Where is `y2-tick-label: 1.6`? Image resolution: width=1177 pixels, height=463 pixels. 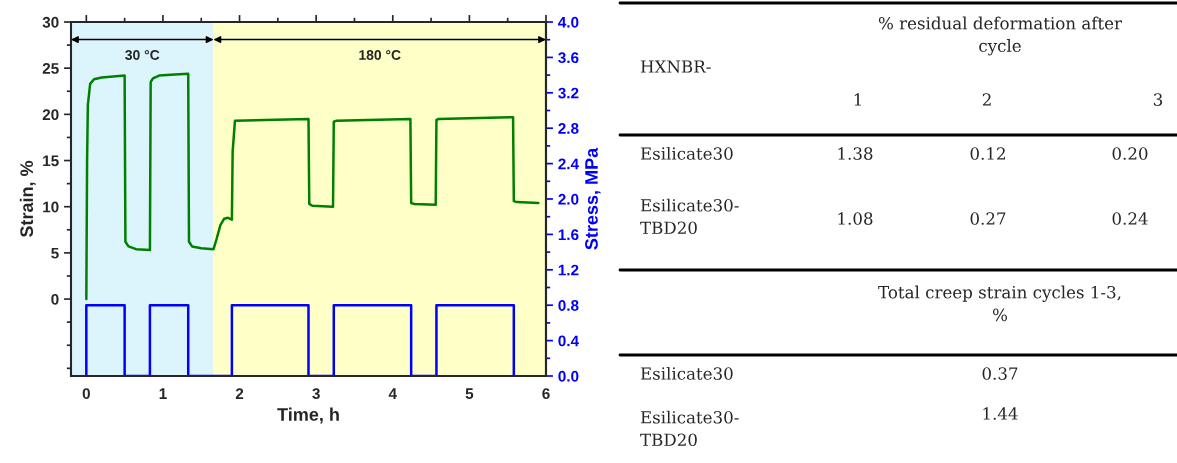
y2-tick-label: 1.6 is located at coordinates (568, 235).